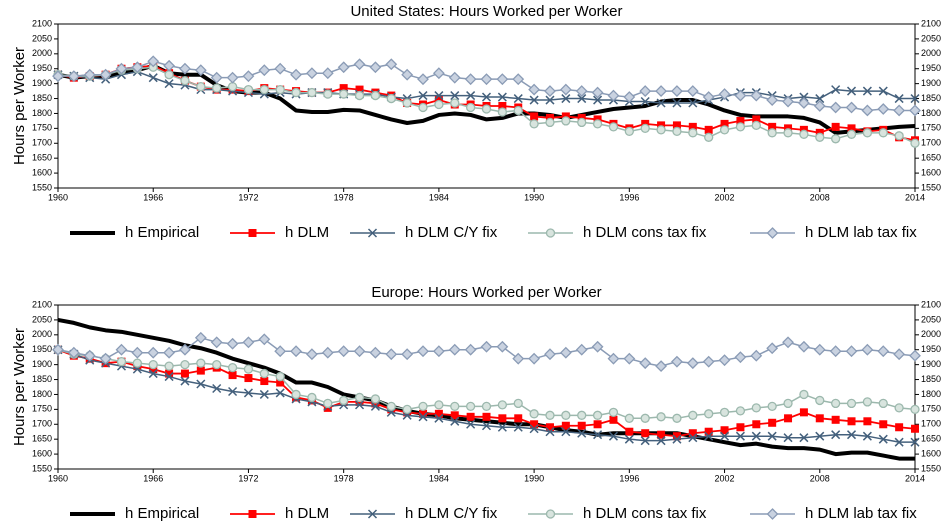  What do you see at coordinates (42, 128) in the screenshot?
I see `y-tick-label: 1750` at bounding box center [42, 128].